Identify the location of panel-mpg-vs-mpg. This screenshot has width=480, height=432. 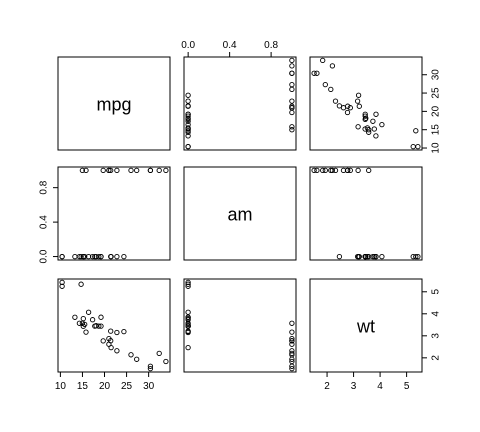
(114, 103).